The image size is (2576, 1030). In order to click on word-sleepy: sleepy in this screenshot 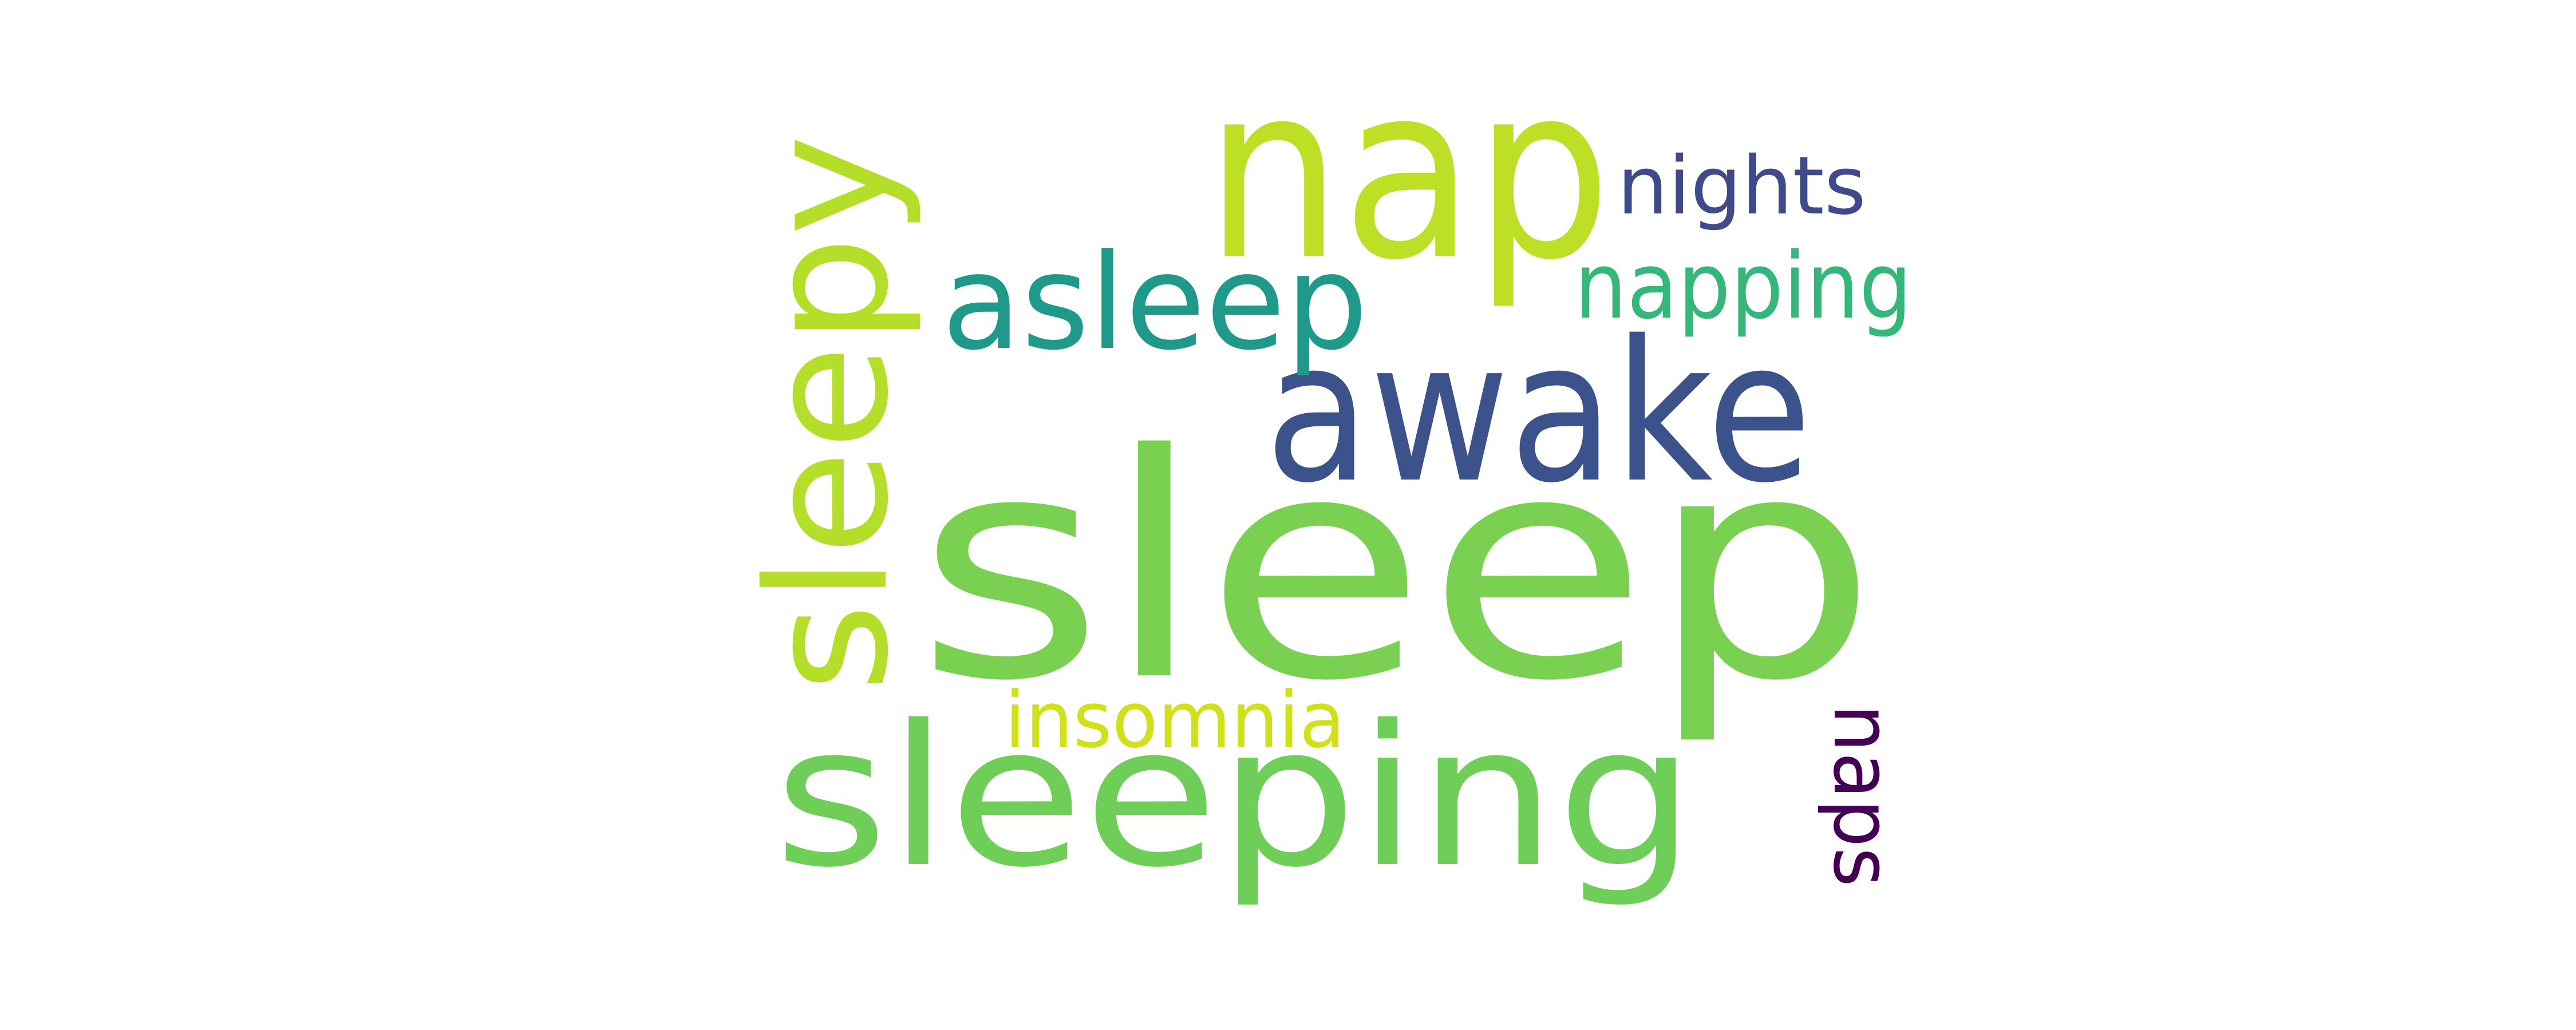, I will do `click(828, 413)`.